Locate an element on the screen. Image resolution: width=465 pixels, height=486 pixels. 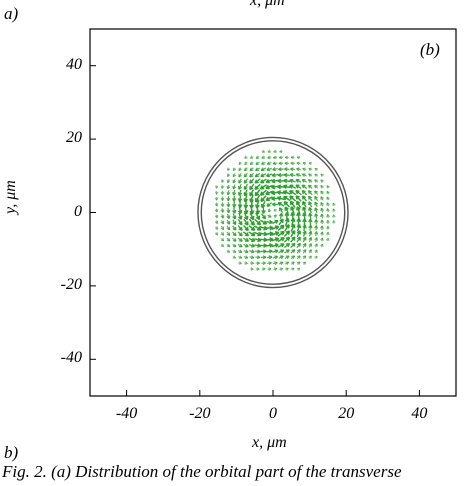
y-tick-label: 20 is located at coordinates (74, 138).